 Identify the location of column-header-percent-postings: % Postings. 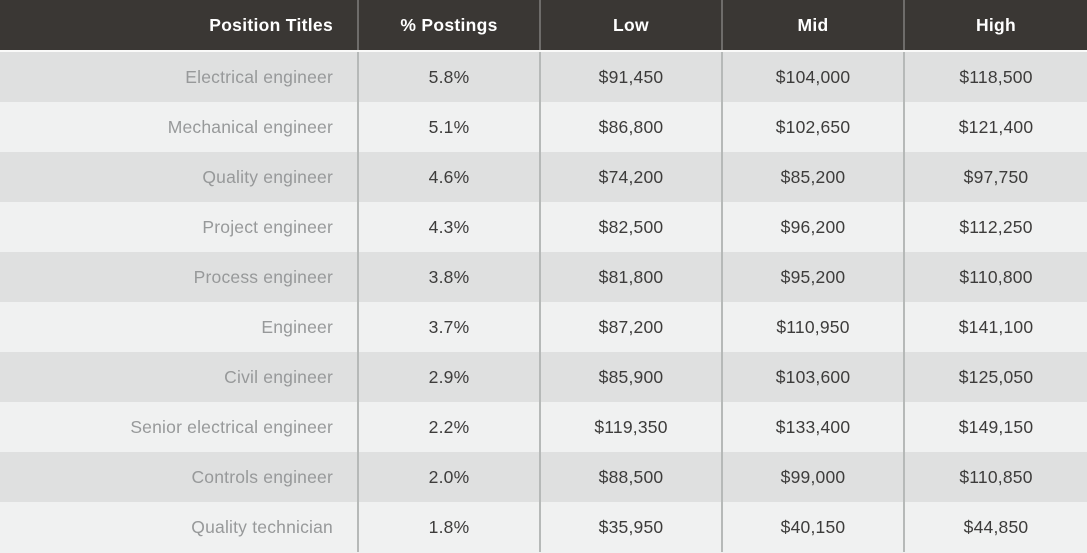
(448, 26).